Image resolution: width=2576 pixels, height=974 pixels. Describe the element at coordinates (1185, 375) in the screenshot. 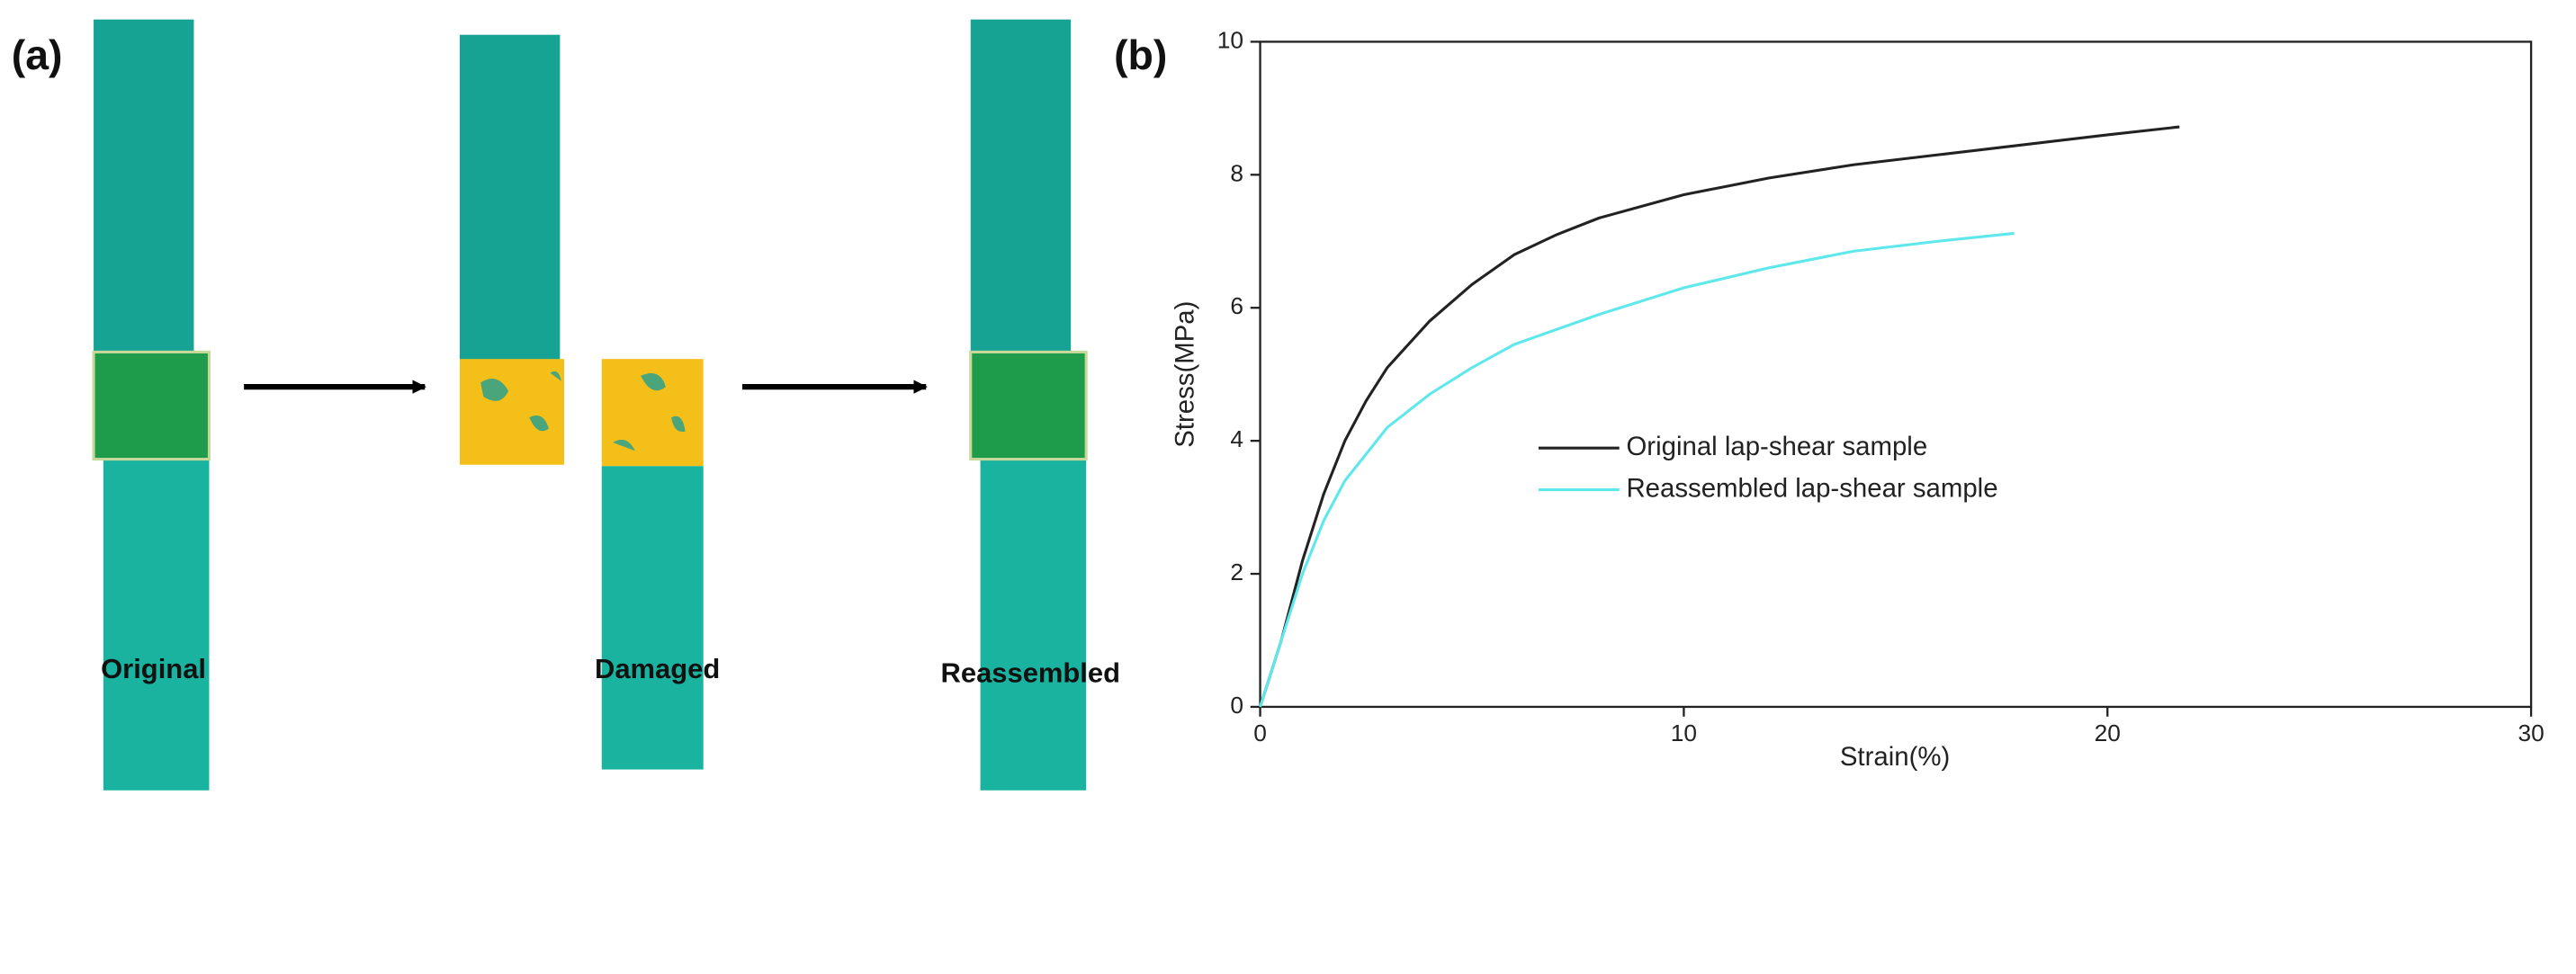

I see `y-axis-label: Stress(MPa)` at that location.